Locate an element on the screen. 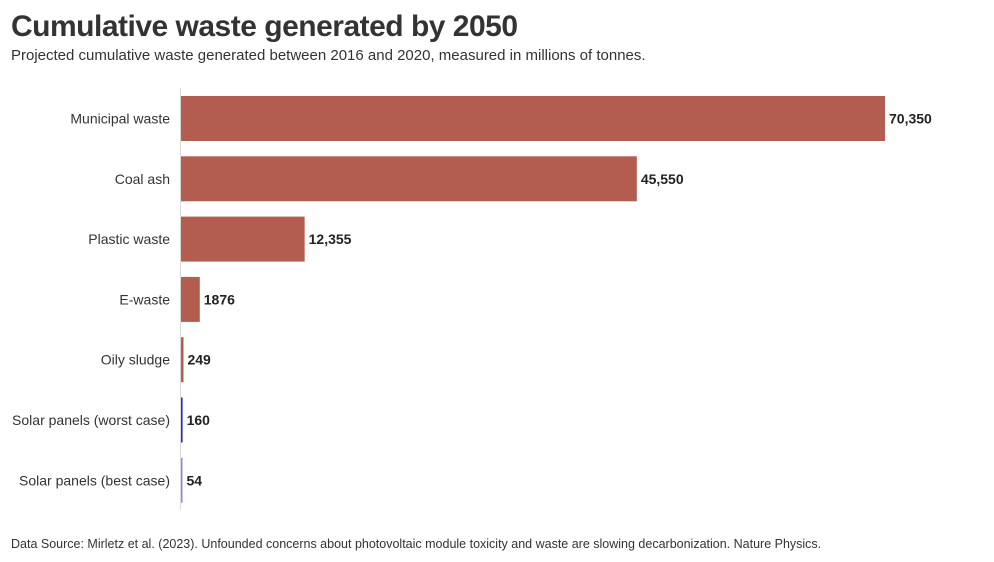 The image size is (994, 562). value-label: 249 is located at coordinates (199, 360).